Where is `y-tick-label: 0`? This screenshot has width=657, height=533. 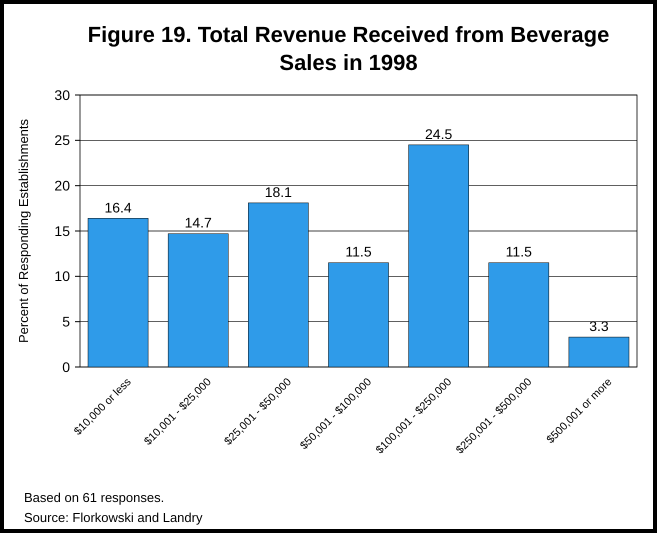
y-tick-label: 0 is located at coordinates (66, 366).